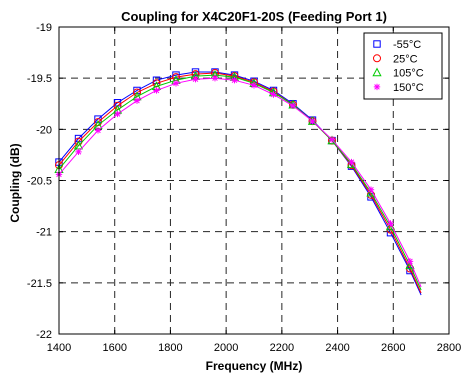 Image resolution: width=461 pixels, height=376 pixels. I want to click on x-tick-label: 2800, so click(449, 348).